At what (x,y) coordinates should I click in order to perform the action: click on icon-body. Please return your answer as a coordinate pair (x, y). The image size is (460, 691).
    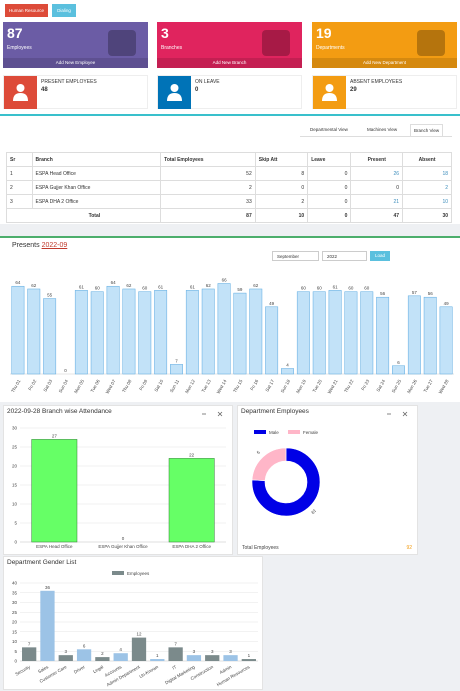
    Looking at the image, I should click on (20, 97).